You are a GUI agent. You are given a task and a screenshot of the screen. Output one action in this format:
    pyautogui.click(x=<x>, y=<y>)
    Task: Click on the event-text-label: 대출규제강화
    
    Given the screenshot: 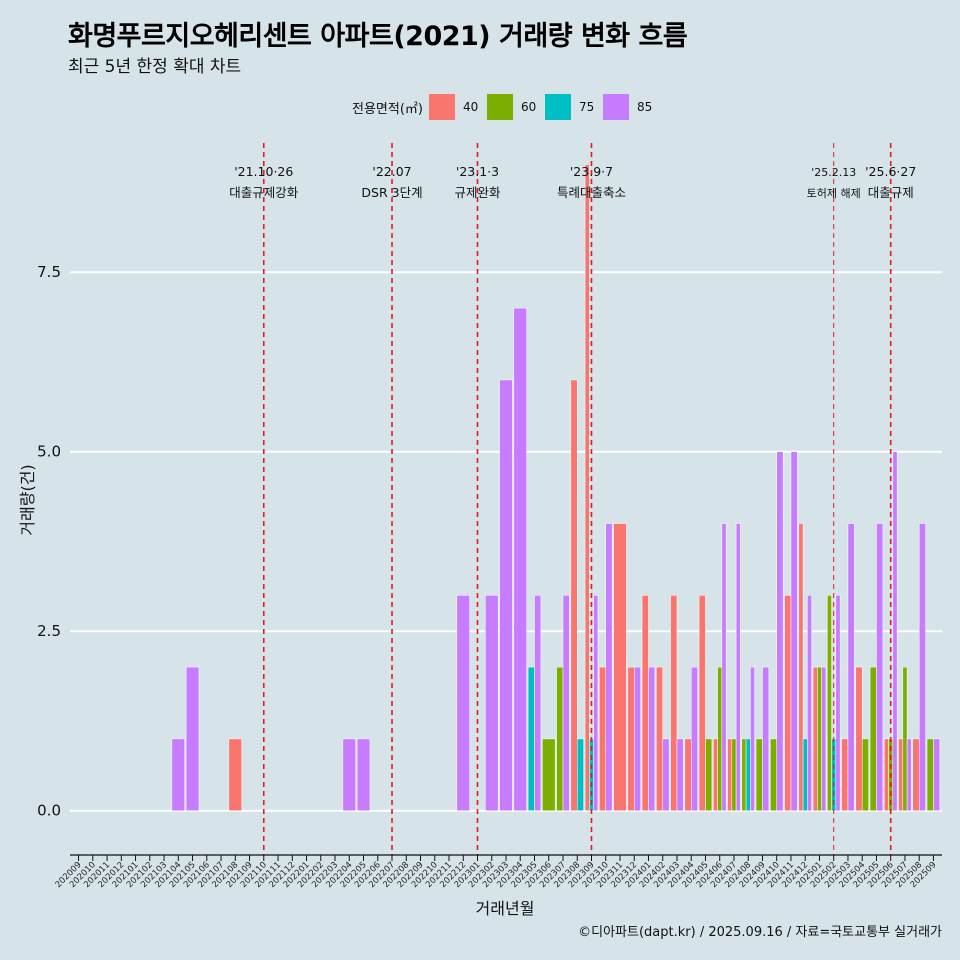 What is the action you would take?
    pyautogui.click(x=264, y=192)
    